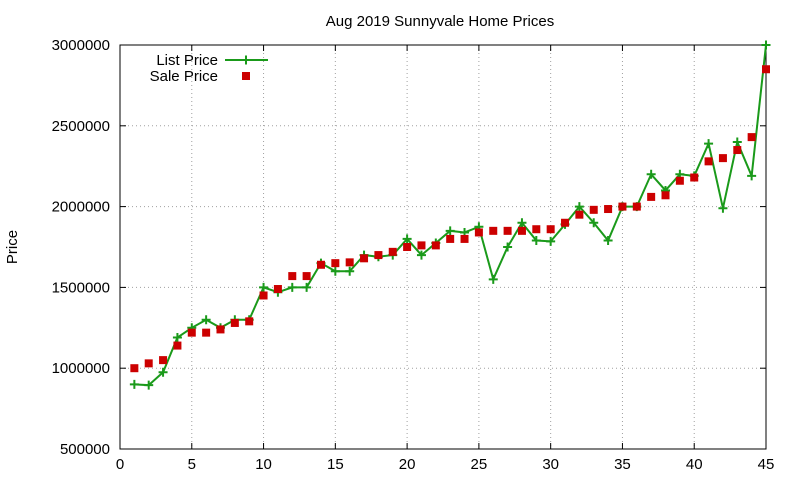  Describe the element at coordinates (246, 76) in the screenshot. I see `legend-square-marker` at that location.